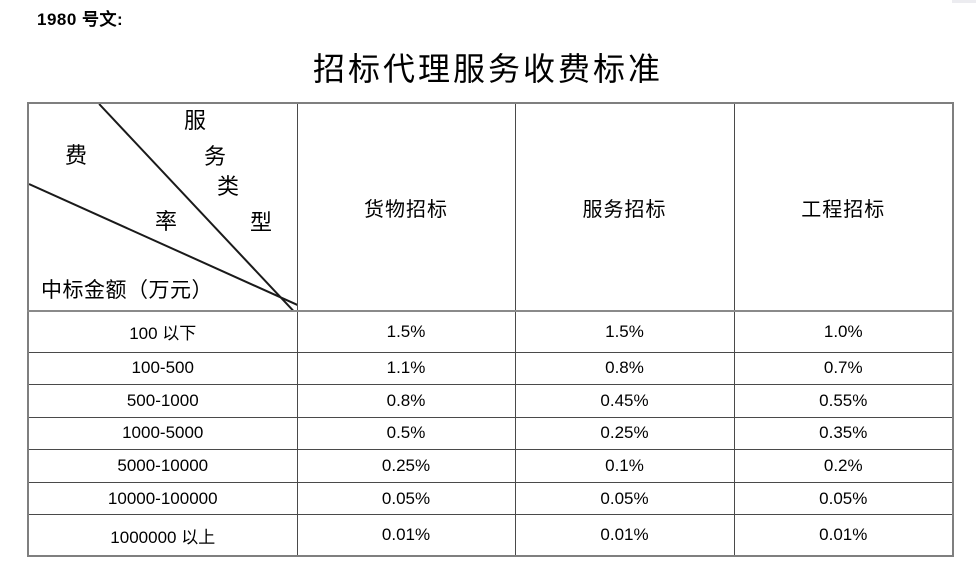 This screenshot has height=581, width=976. Describe the element at coordinates (228, 186) in the screenshot. I see `corner-label-service-char3: 类` at that location.